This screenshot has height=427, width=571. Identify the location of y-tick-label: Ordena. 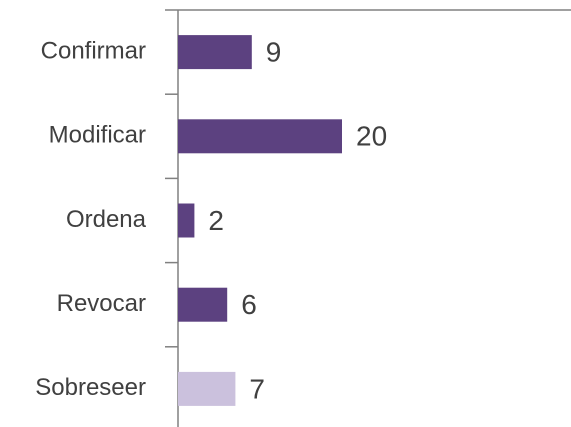
(106, 219).